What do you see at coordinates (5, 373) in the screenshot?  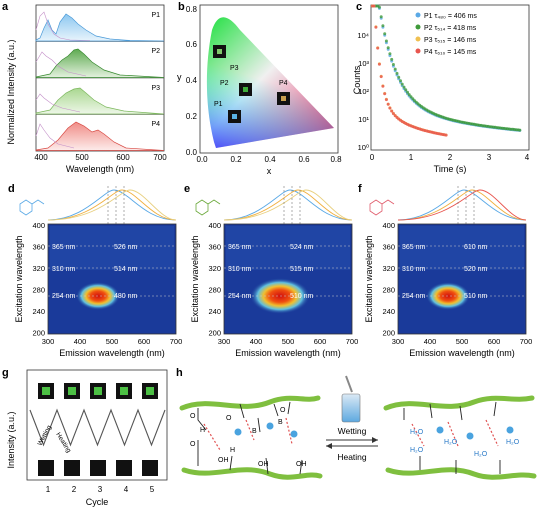 I see `panel-letter-g: g` at bounding box center [5, 373].